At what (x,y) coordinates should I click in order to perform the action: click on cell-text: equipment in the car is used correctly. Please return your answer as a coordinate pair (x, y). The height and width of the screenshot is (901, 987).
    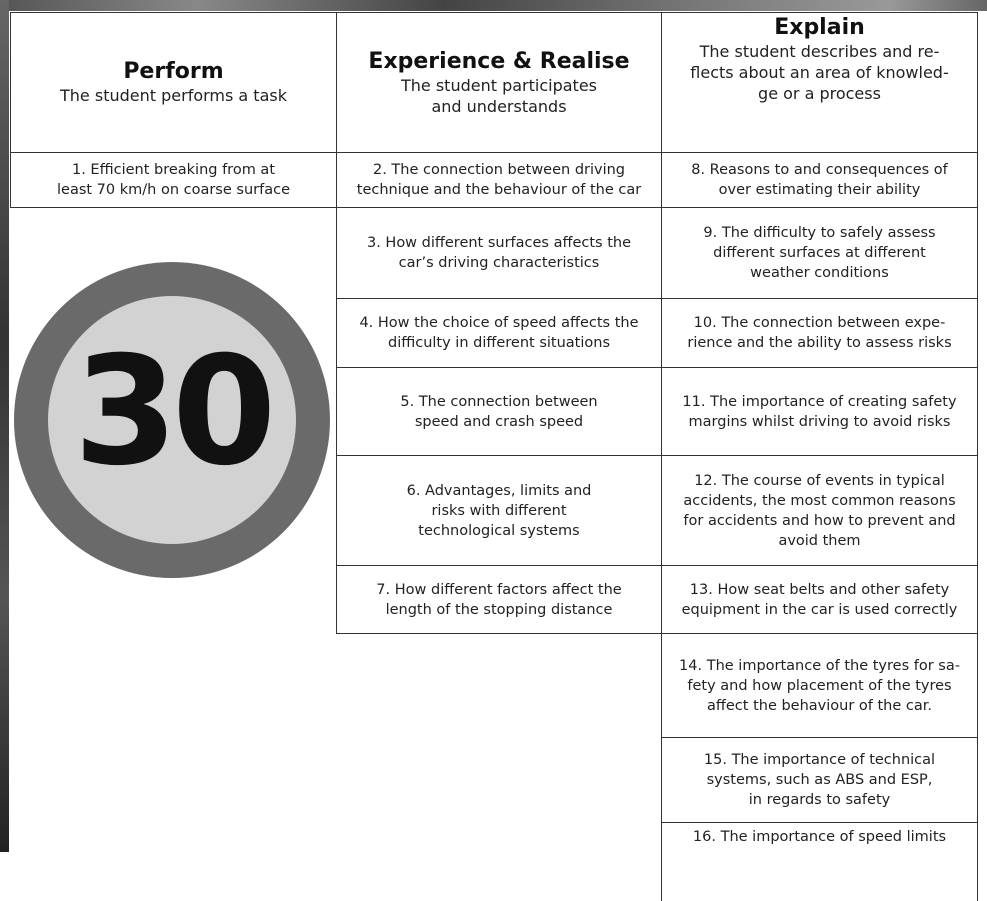
    Looking at the image, I should click on (819, 609).